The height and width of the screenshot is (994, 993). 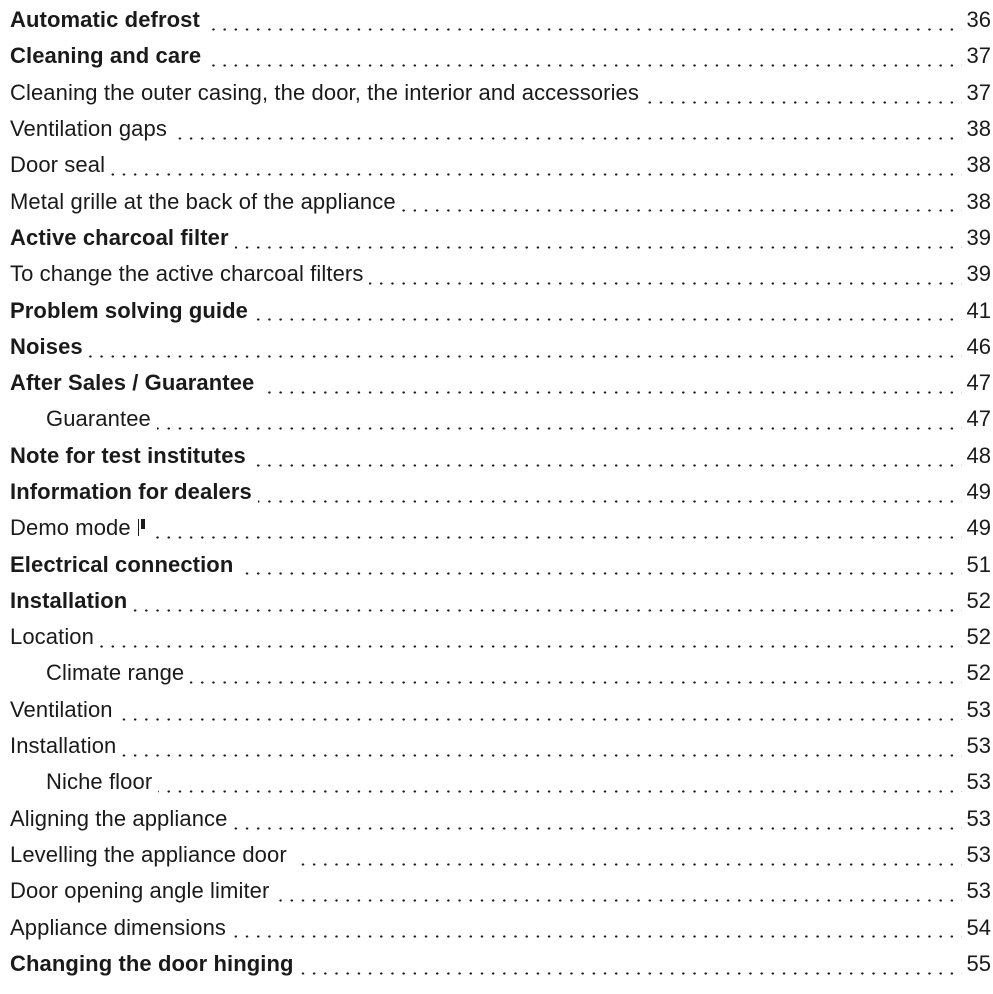 What do you see at coordinates (500, 20) in the screenshot?
I see `toc-row: Automatic defrost 36` at bounding box center [500, 20].